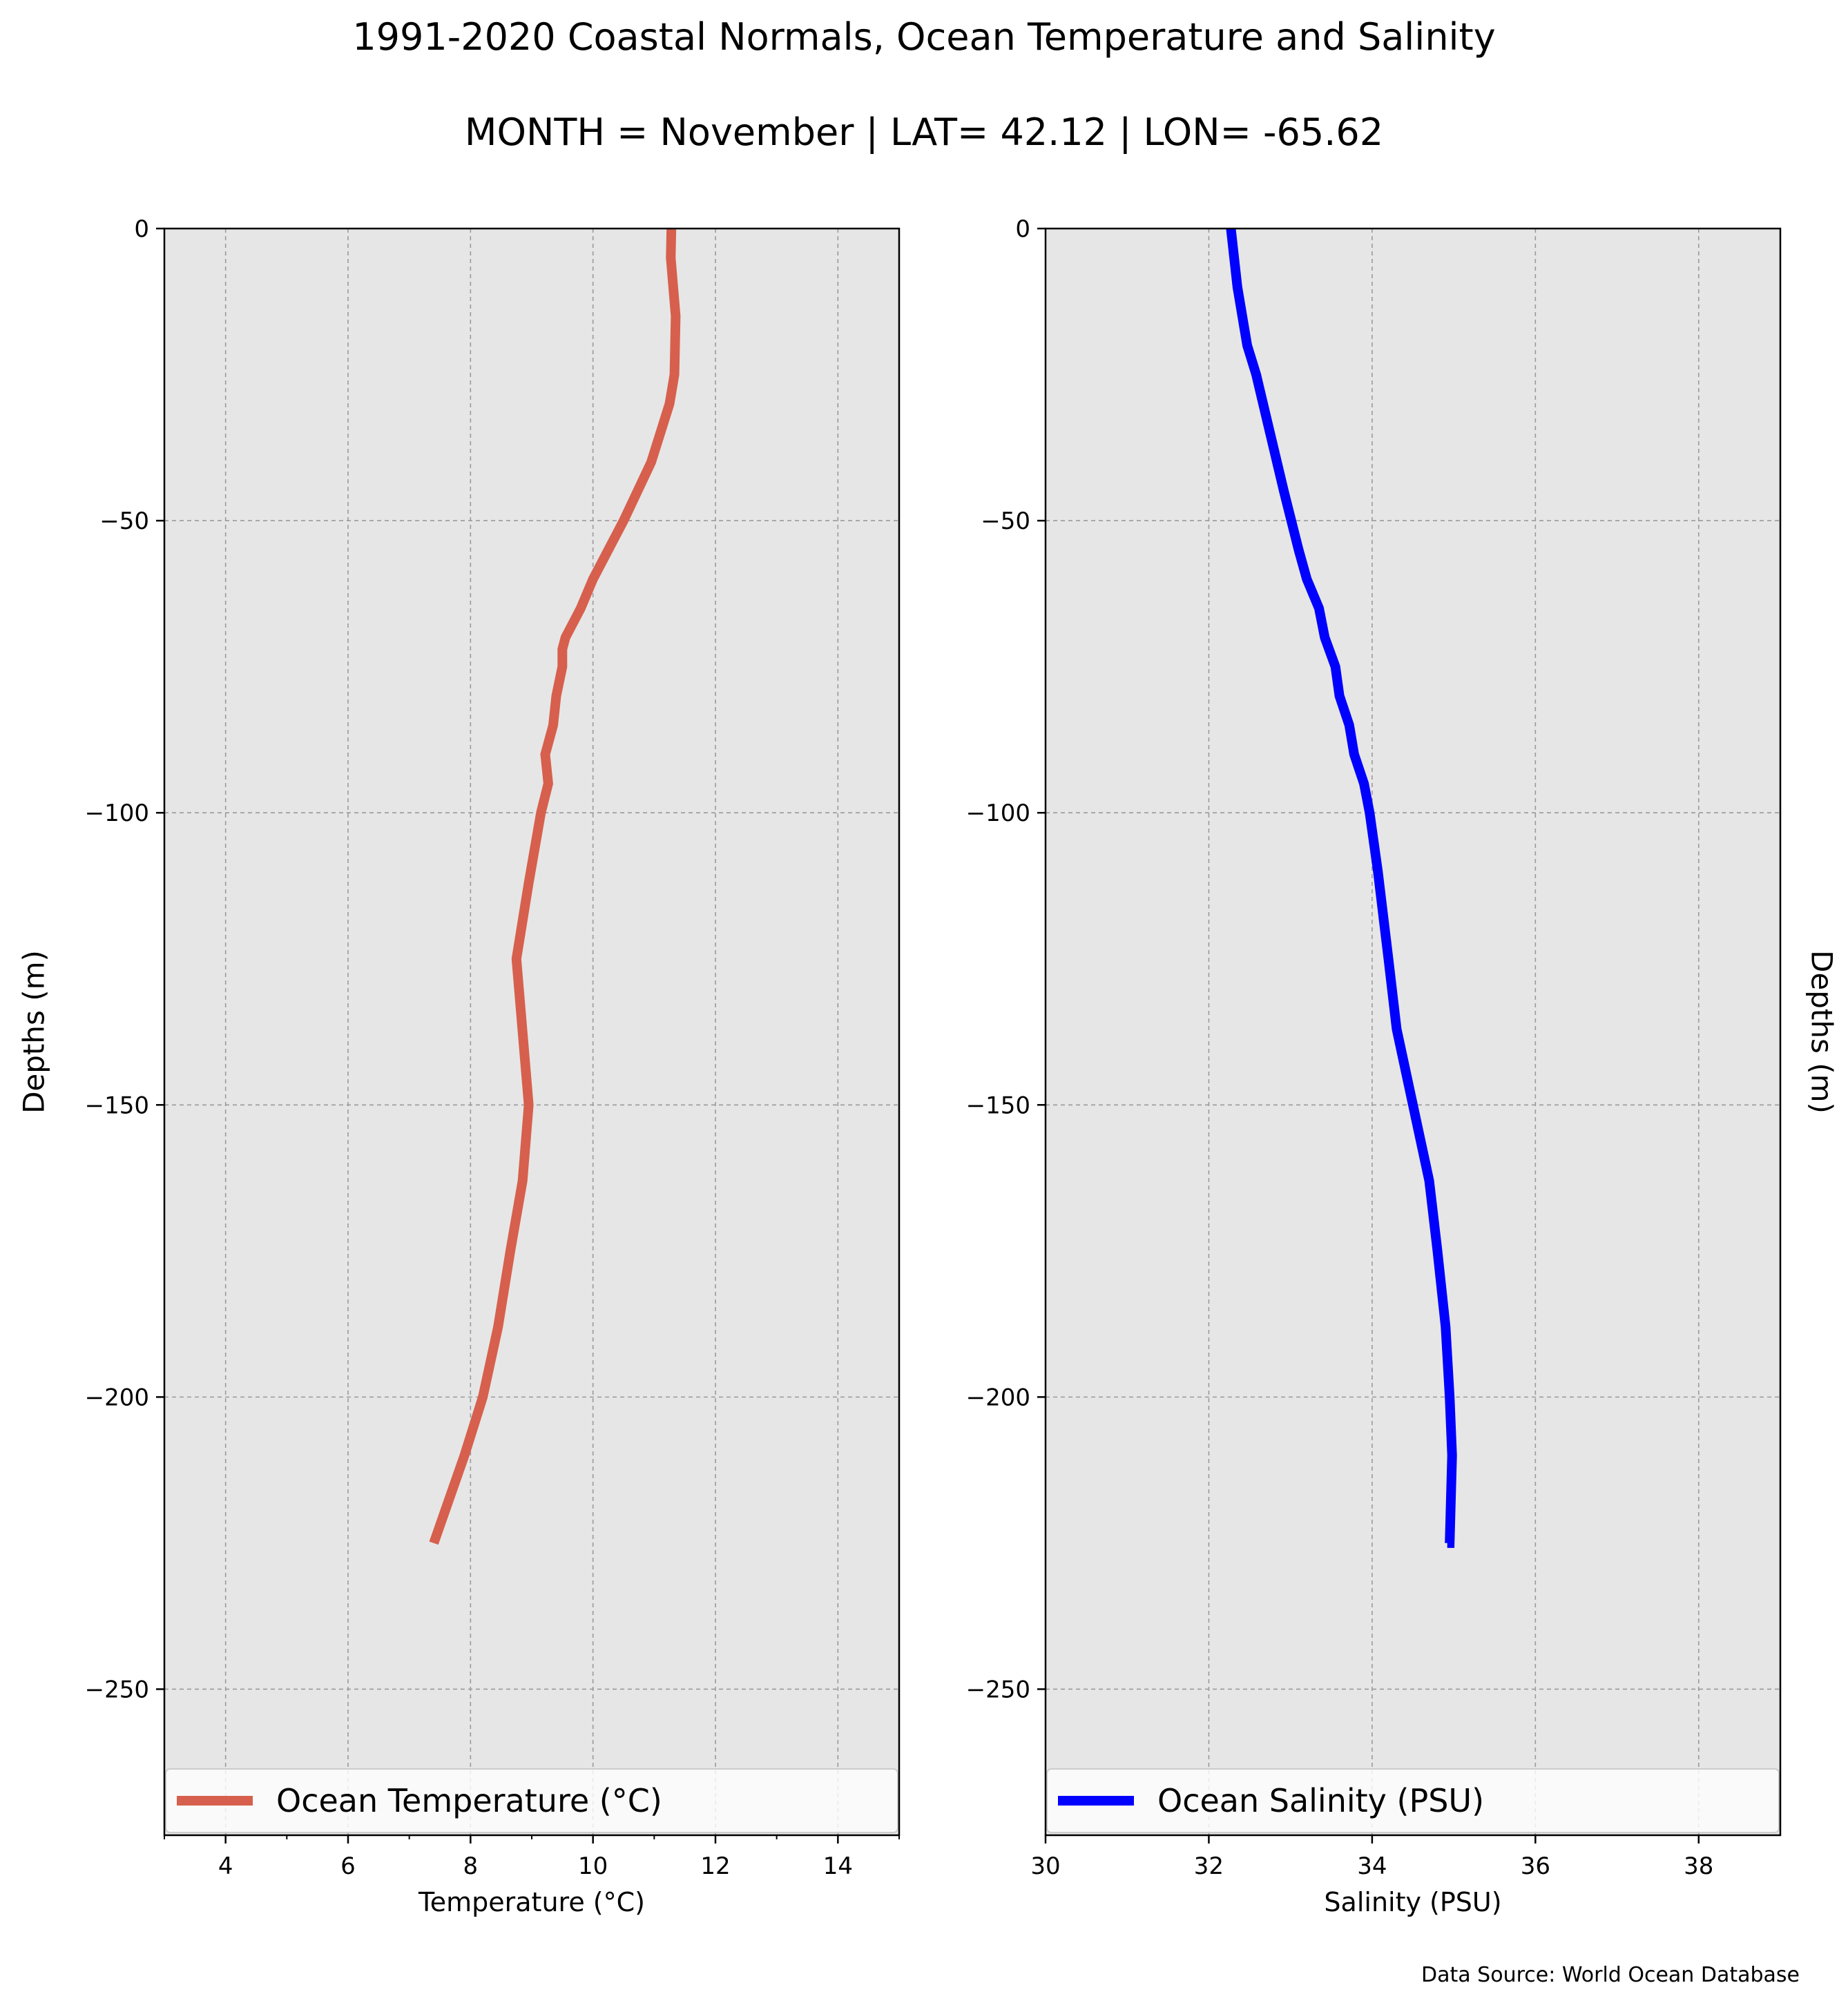 The height and width of the screenshot is (2003, 1848). What do you see at coordinates (124, 959) in the screenshot?
I see `temperature-y-axis: 0 −50 −100 −150 −200 −250` at bounding box center [124, 959].